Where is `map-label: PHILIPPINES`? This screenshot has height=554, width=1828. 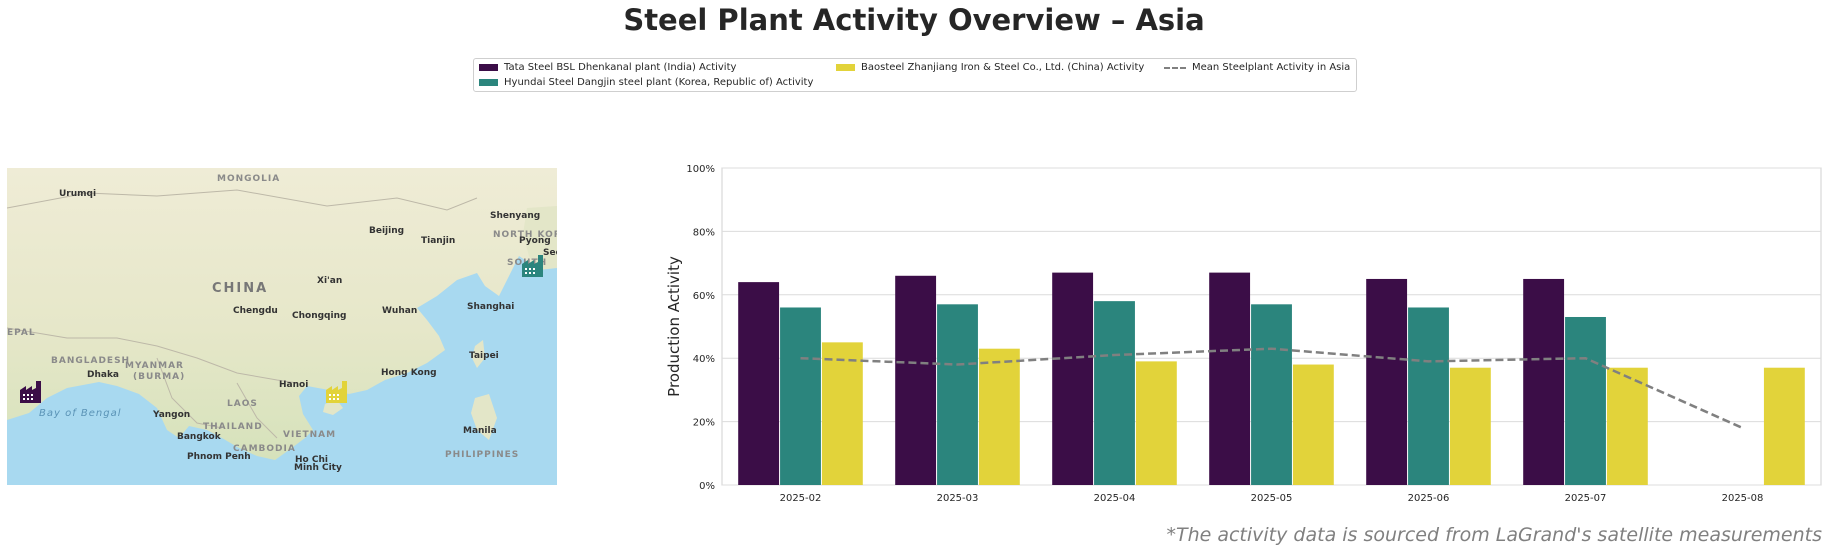 map-label: PHILIPPINES is located at coordinates (482, 455).